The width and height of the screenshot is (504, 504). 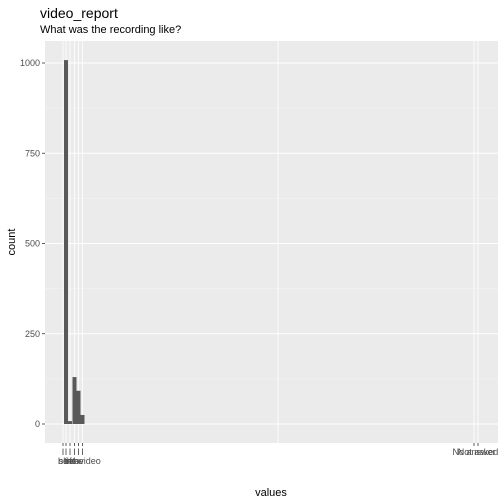 I want to click on x-axis-label: values, so click(x=271, y=493).